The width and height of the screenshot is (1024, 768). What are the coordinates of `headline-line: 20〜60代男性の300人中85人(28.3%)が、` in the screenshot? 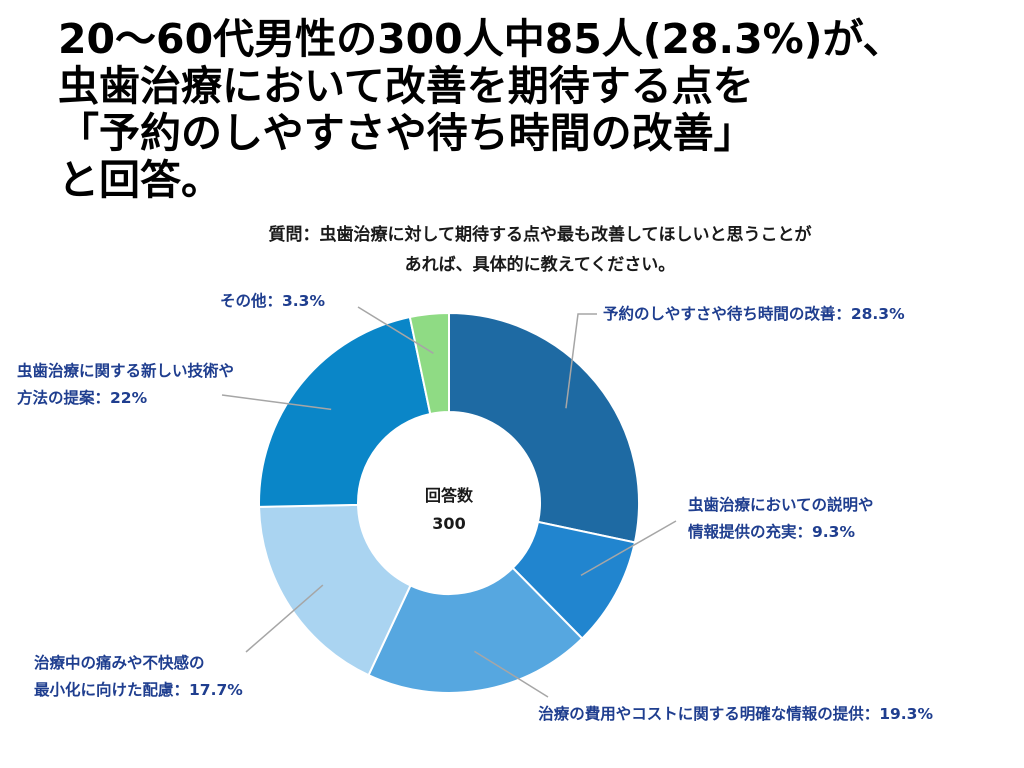 It's located at (481, 39).